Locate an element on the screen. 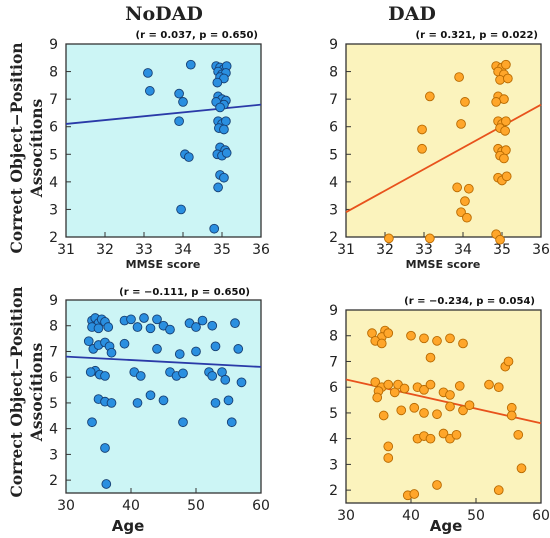 The width and height of the screenshot is (550, 538). plot-area is located at coordinates (443, 140).